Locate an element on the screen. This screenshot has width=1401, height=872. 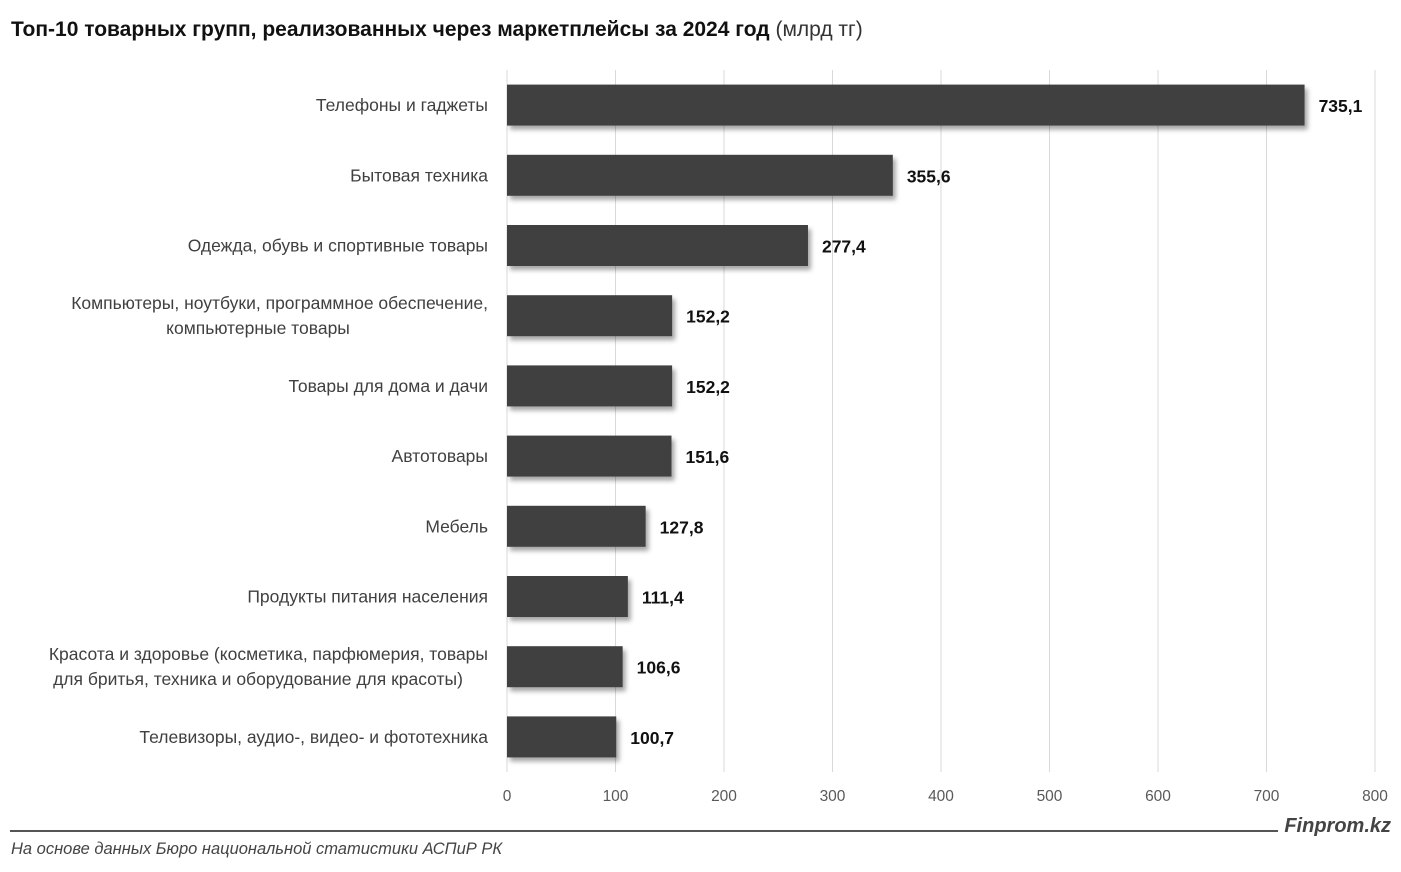
data-label: 735,1 is located at coordinates (1341, 106).